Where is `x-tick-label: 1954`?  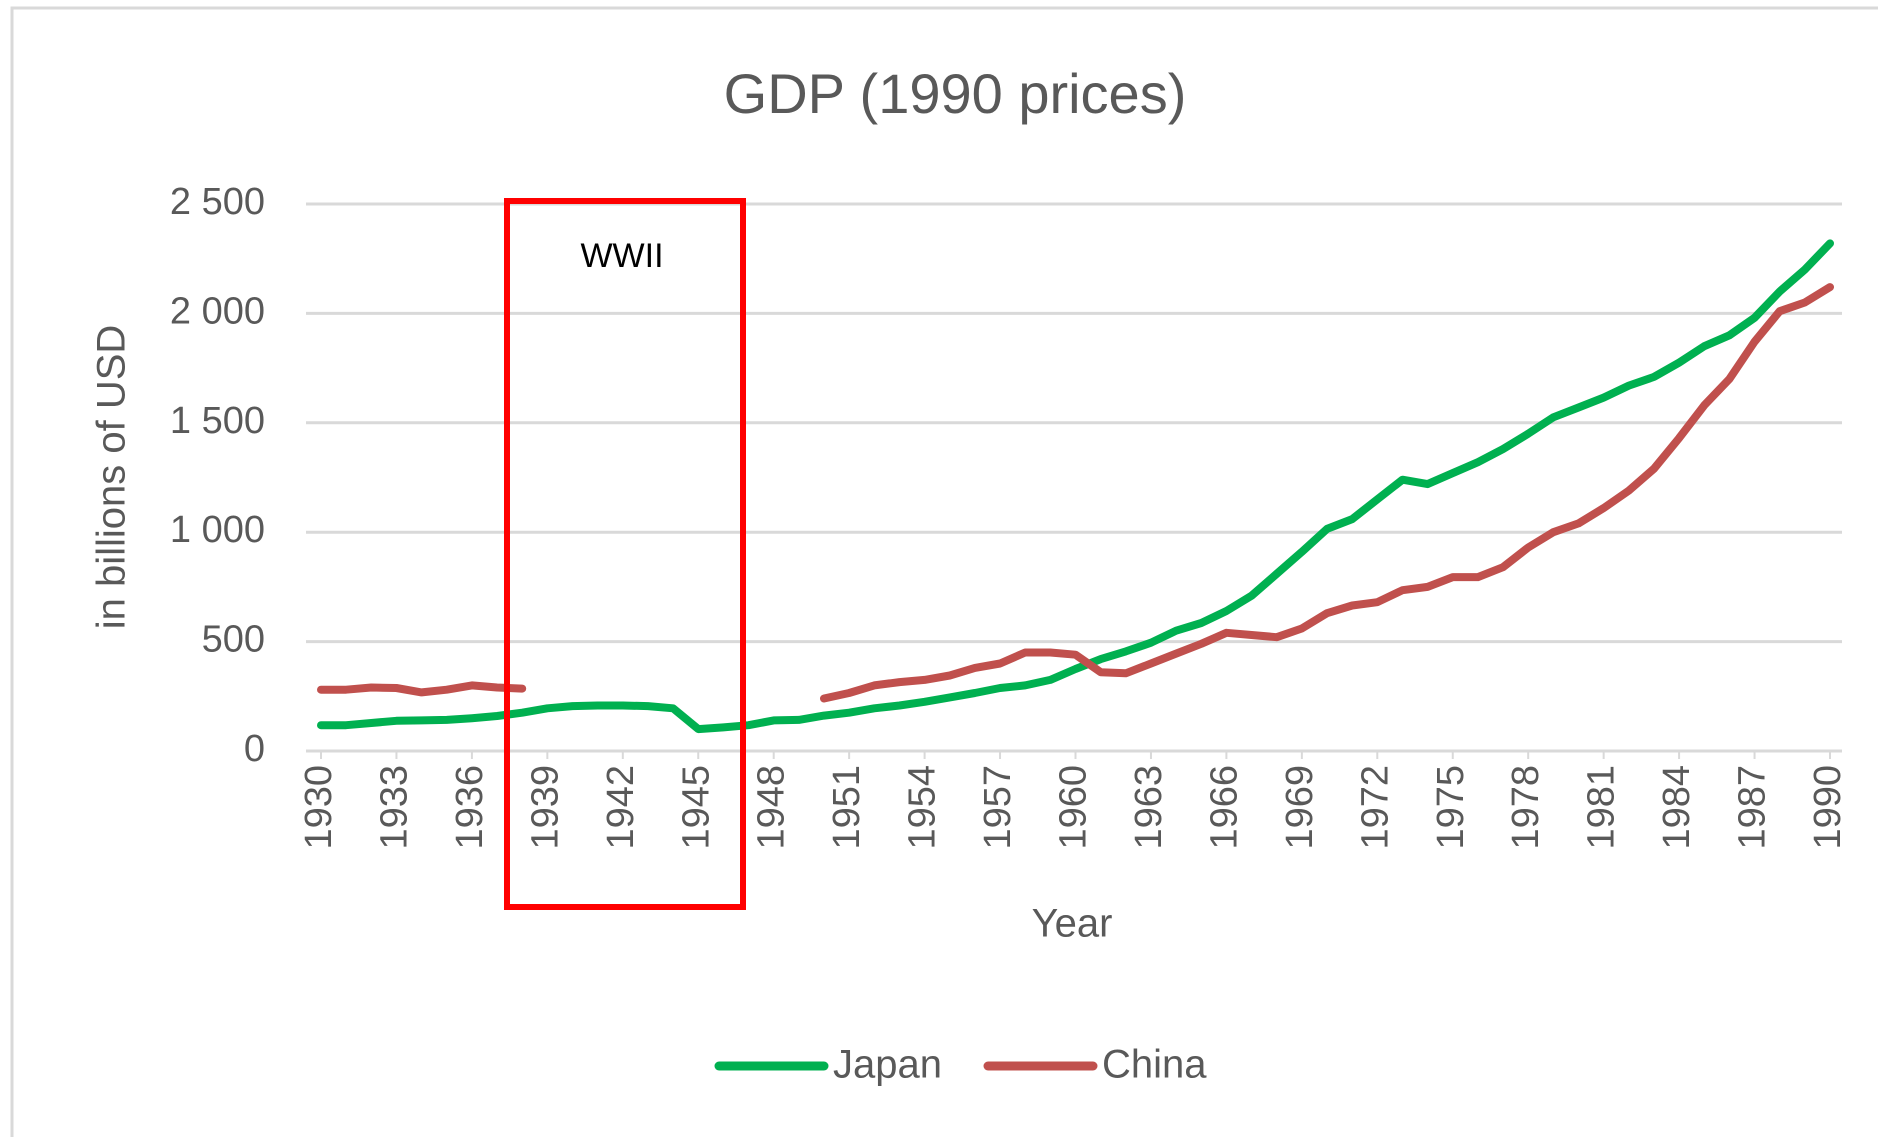 x-tick-label: 1954 is located at coordinates (923, 807).